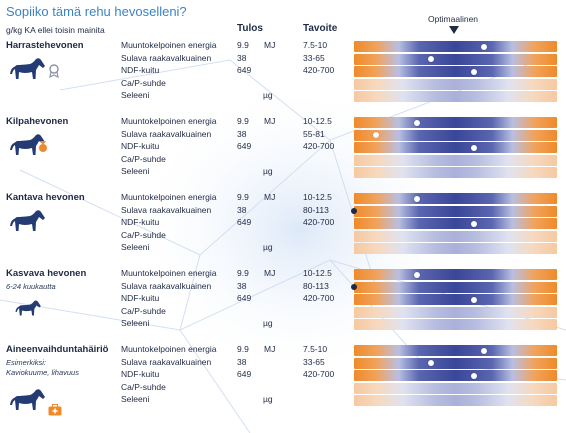  Describe the element at coordinates (454, 30) in the screenshot. I see `optimal-arrow-icon` at that location.